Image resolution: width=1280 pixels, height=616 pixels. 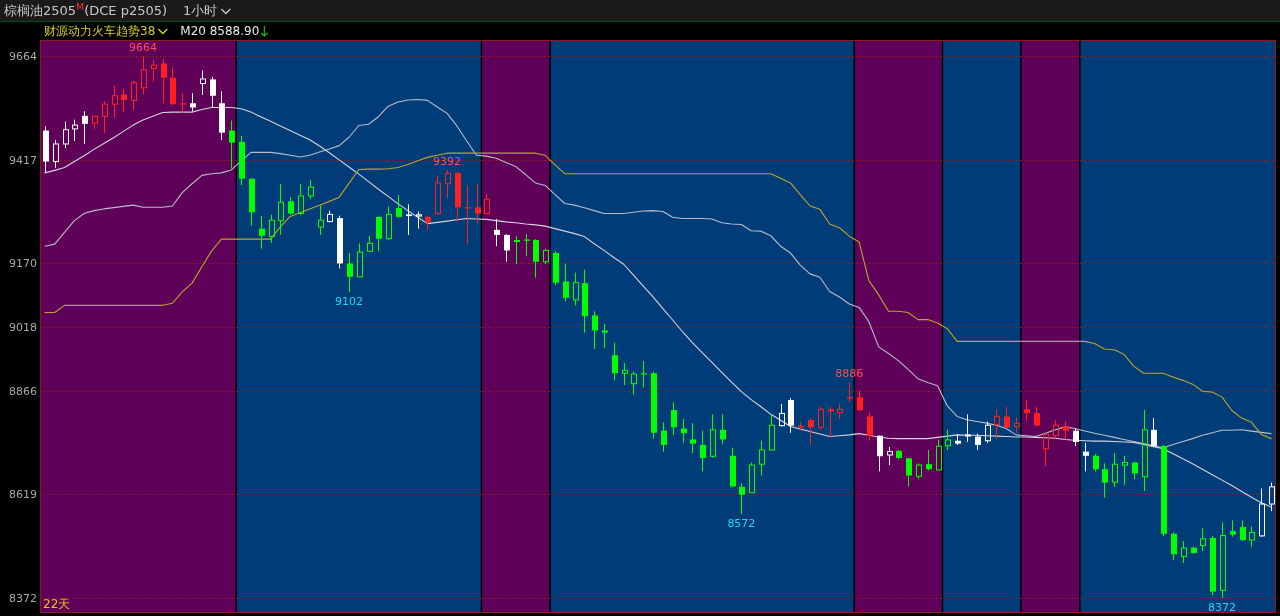 I want to click on annotation: 22天, so click(x=57, y=604).